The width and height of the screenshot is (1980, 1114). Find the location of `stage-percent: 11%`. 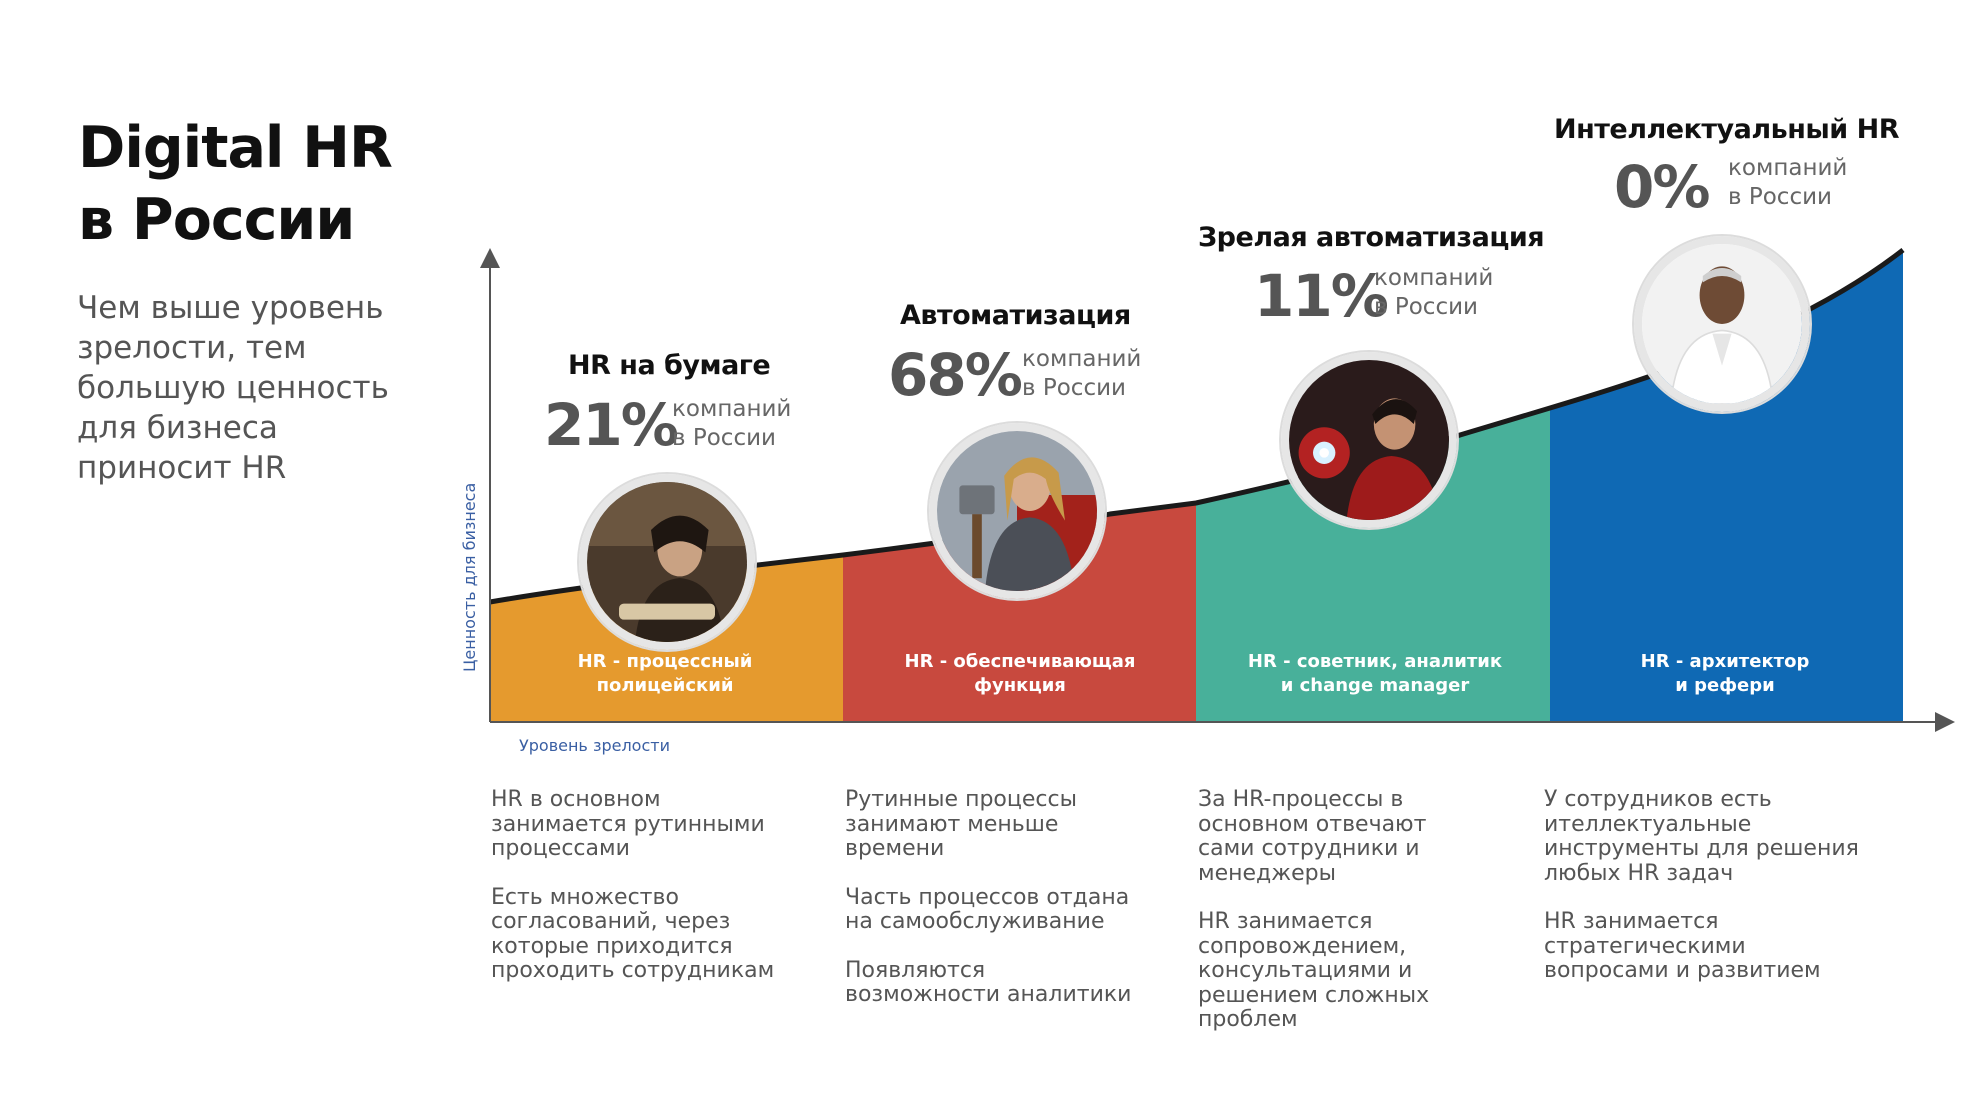

stage-percent: 11% is located at coordinates (1321, 296).